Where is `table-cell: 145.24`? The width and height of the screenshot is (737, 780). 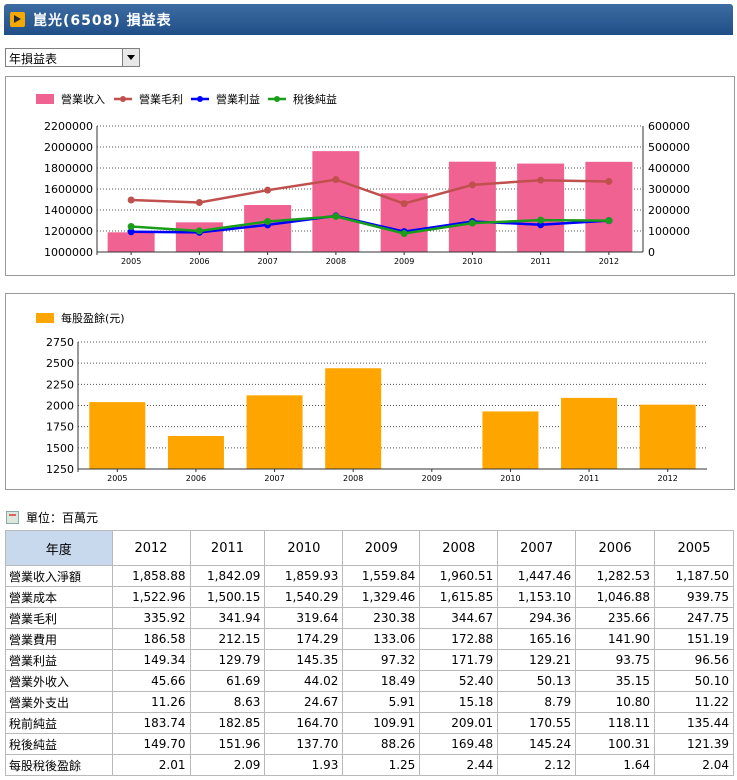 table-cell: 145.24 is located at coordinates (537, 744).